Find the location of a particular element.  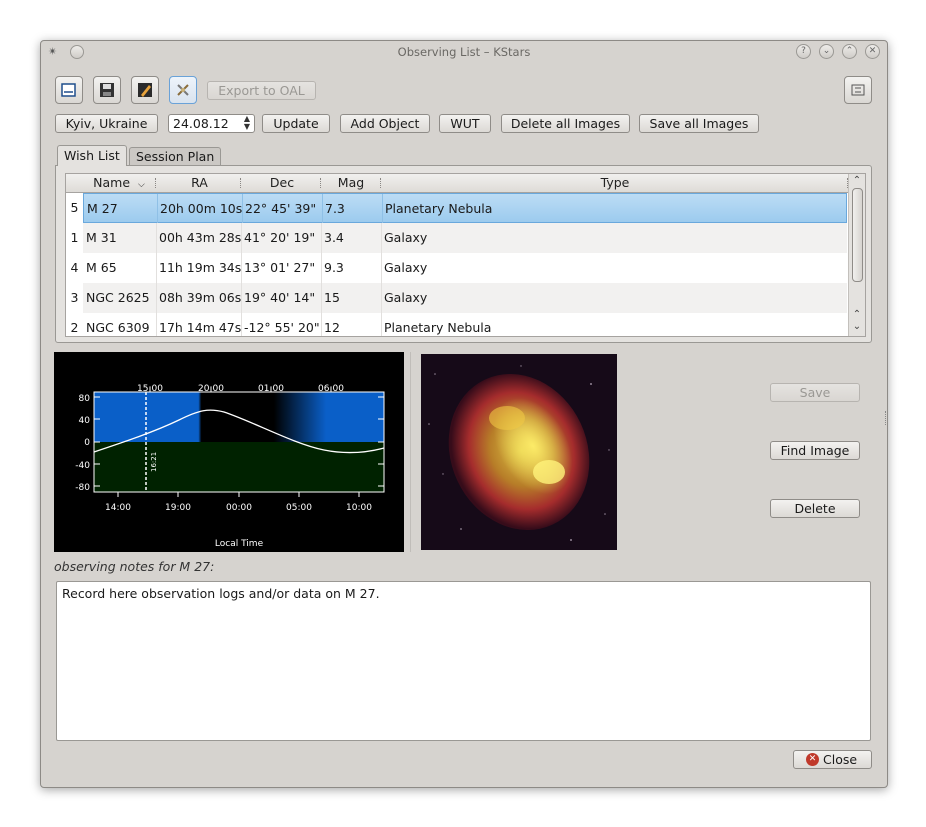

date-spinbox: 24.08.12 ▲ ▼ is located at coordinates (211, 123).